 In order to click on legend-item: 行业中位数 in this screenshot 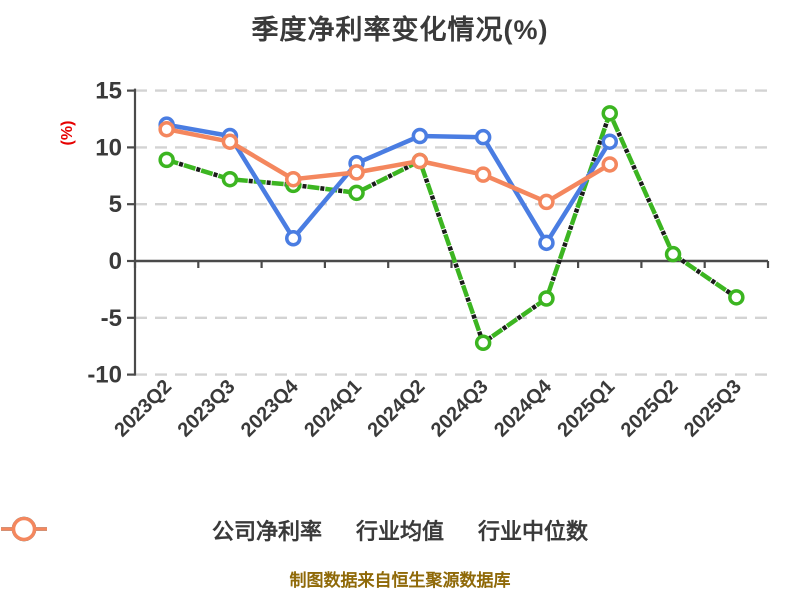, I will do `click(295, 530)`.